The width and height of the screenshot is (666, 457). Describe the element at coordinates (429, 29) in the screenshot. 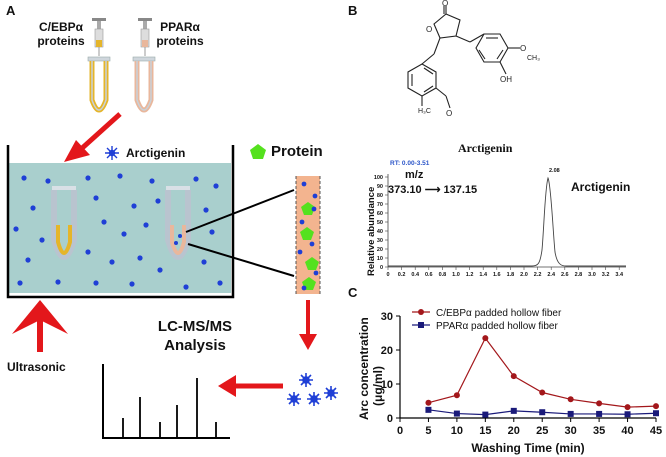

I see `struct-o-ring: O` at that location.